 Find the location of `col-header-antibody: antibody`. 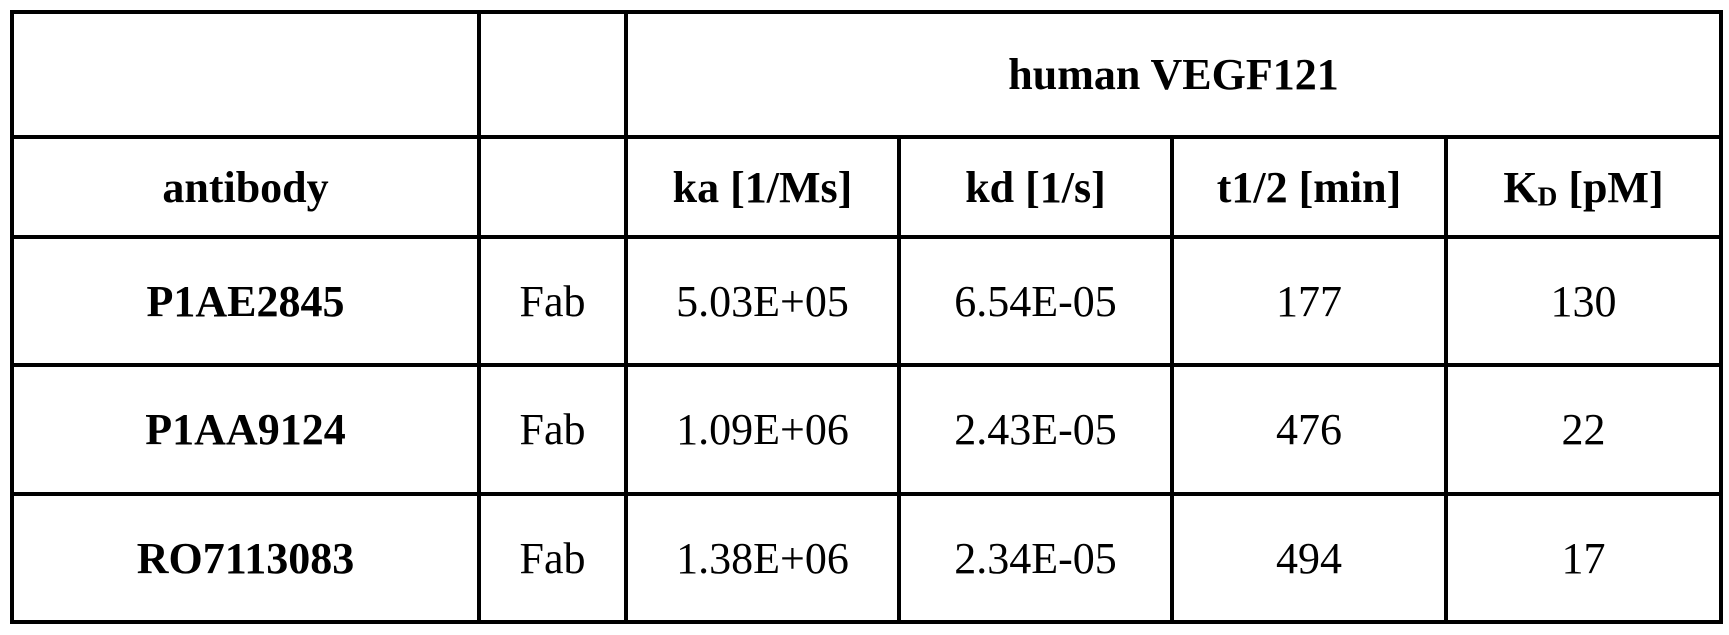

col-header-antibody: antibody is located at coordinates (245, 187).